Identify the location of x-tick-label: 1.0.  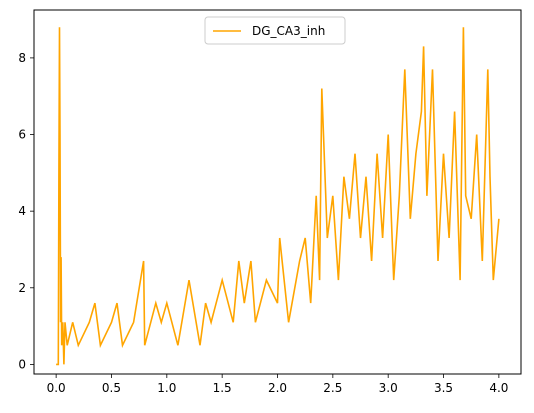
(166, 388).